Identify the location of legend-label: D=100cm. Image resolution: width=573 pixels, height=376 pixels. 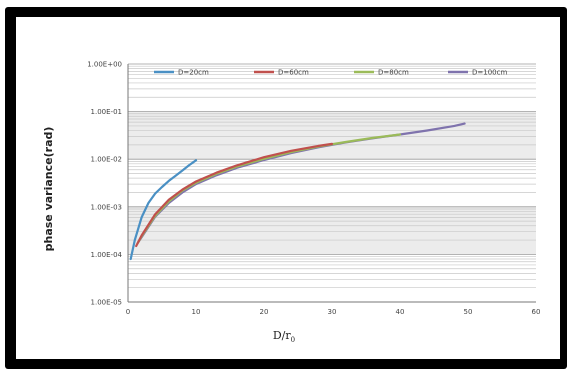
(489, 73).